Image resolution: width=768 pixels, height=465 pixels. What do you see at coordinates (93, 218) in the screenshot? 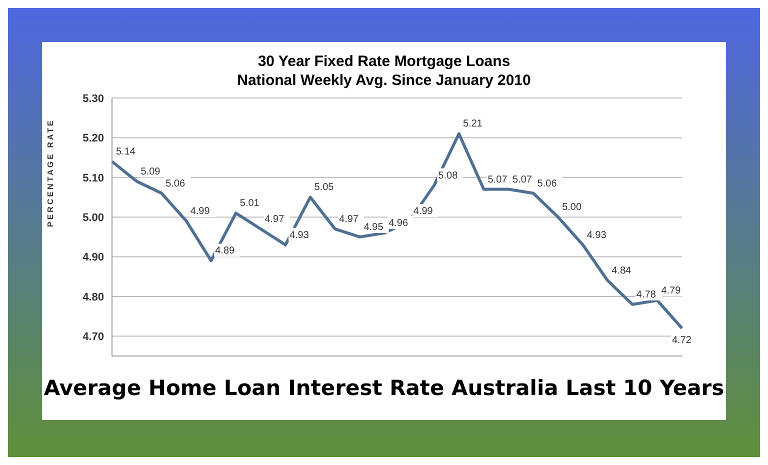
I see `y-tick-label: 5.00` at bounding box center [93, 218].